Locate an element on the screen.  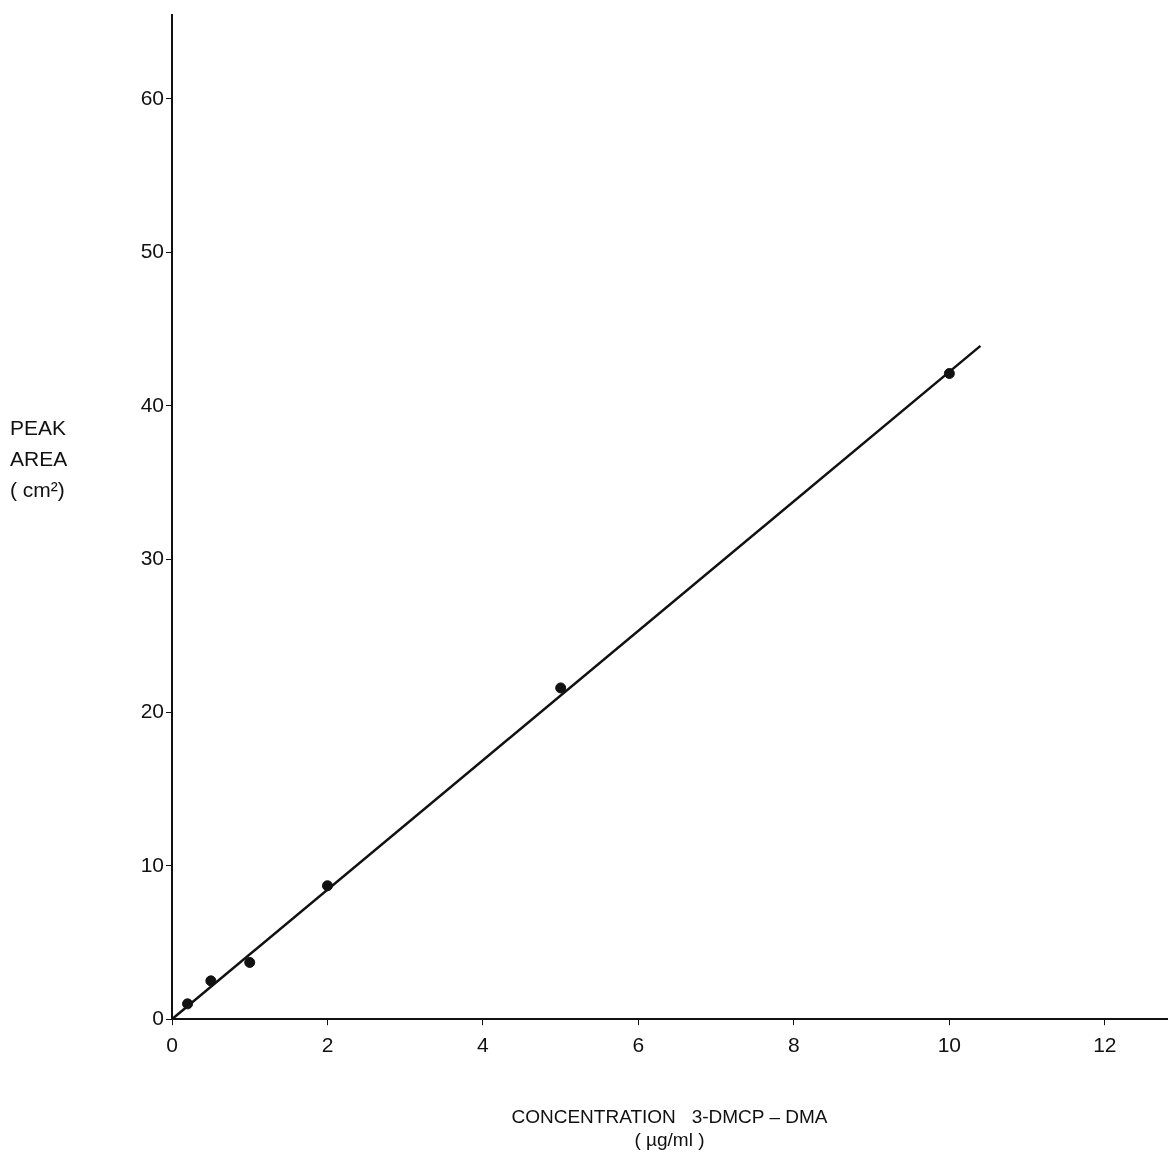
y-tick-label: 40 is located at coordinates (152, 404).